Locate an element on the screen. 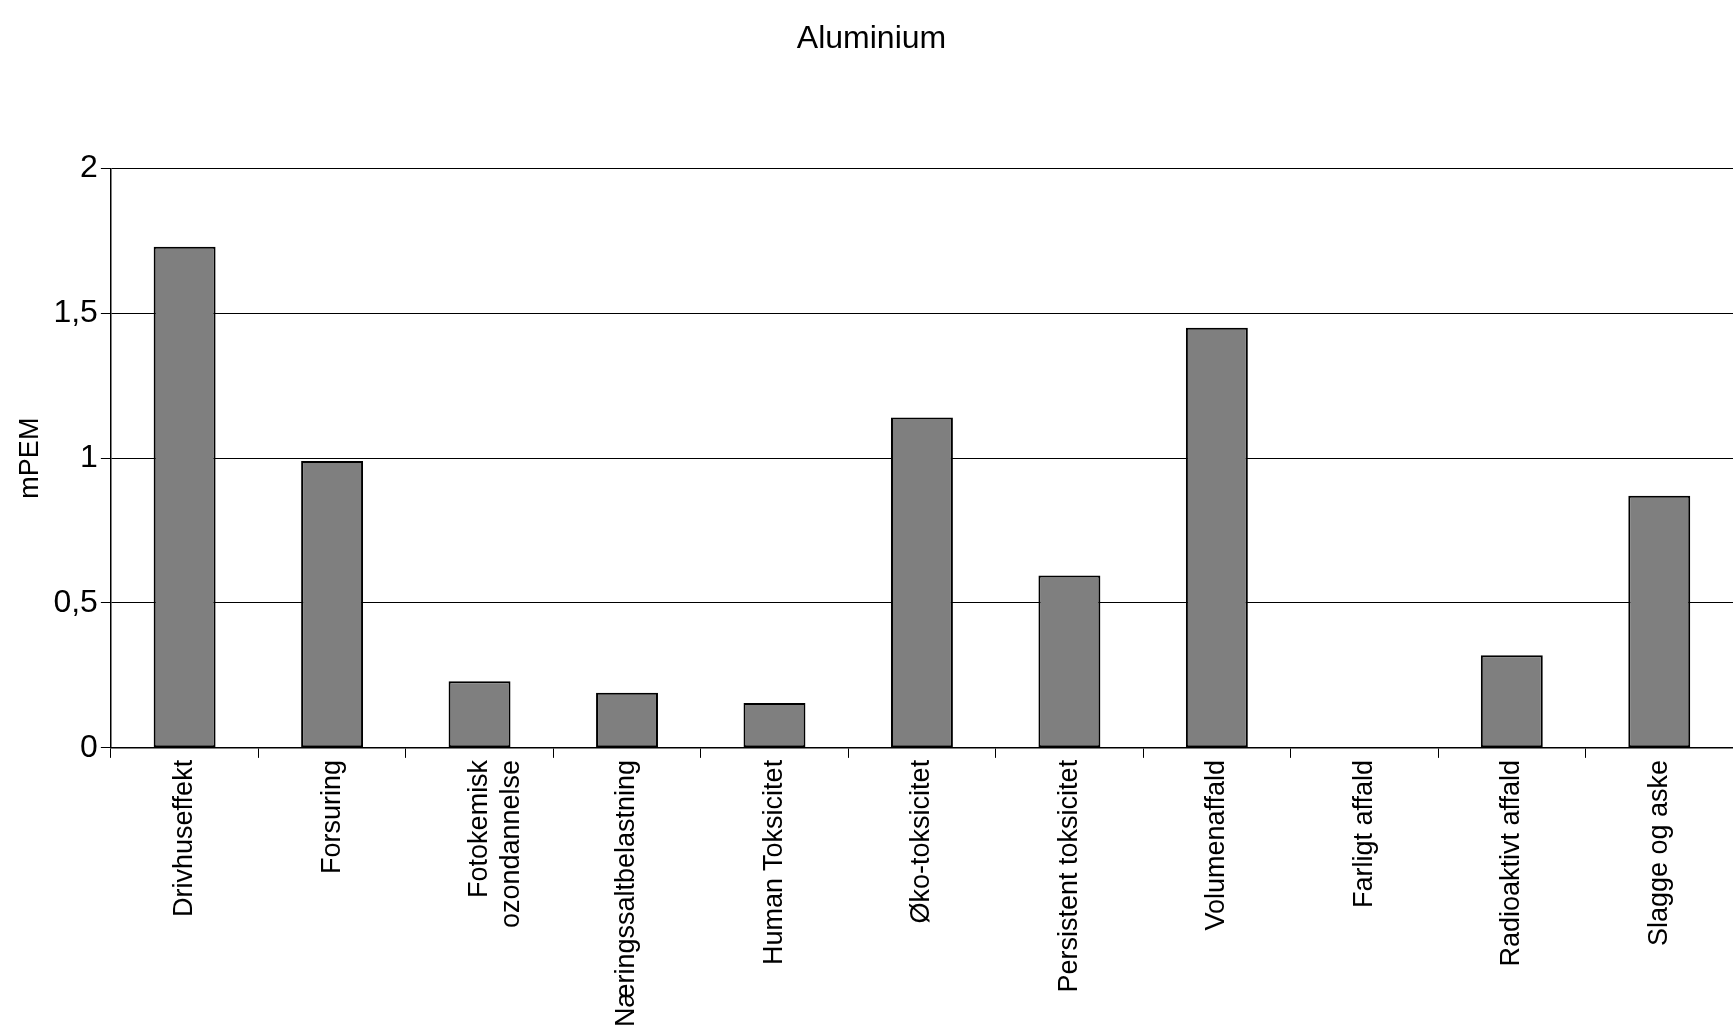 The width and height of the screenshot is (1733, 1033). x-tick-label: Næringssaltbelastning is located at coordinates (625, 893).